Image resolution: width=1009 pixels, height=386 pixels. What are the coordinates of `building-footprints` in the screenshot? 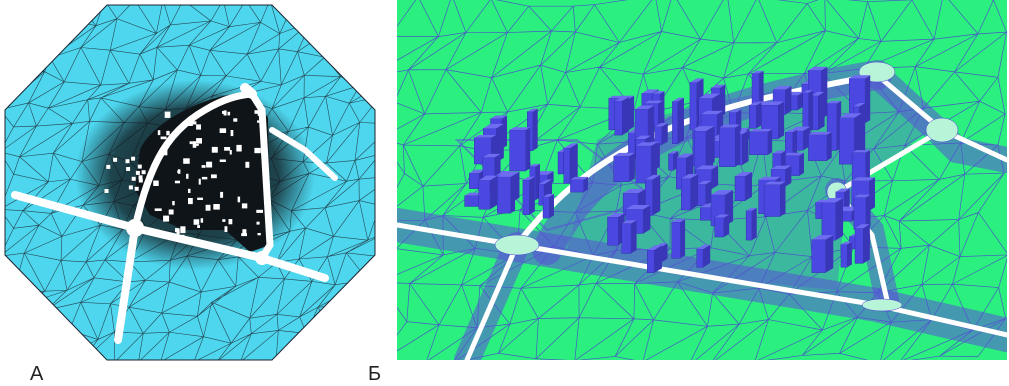 It's located at (184, 173).